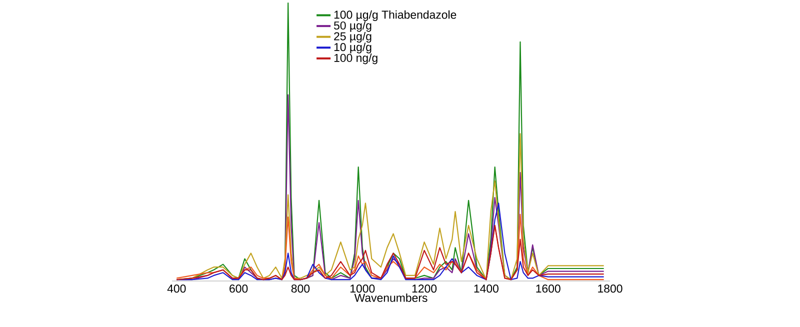  Describe the element at coordinates (356, 59) in the screenshot. I see `legend-label: 100 ng/g` at that location.